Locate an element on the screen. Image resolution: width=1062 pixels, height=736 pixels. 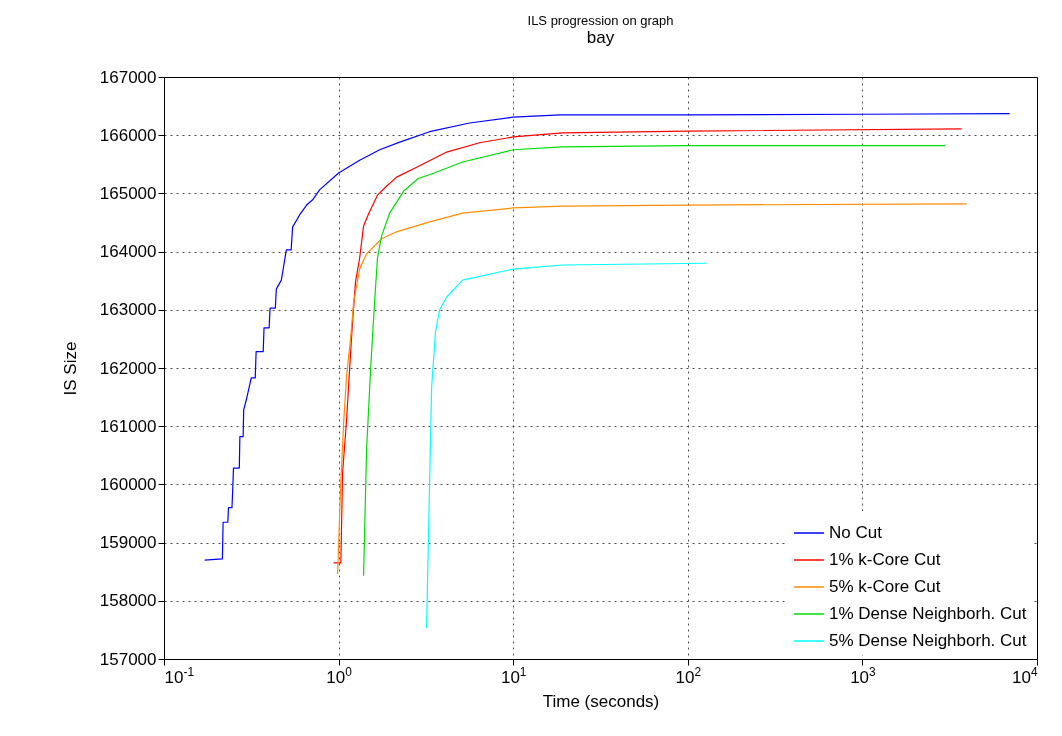
y-axis-title: IS Size is located at coordinates (70, 368).